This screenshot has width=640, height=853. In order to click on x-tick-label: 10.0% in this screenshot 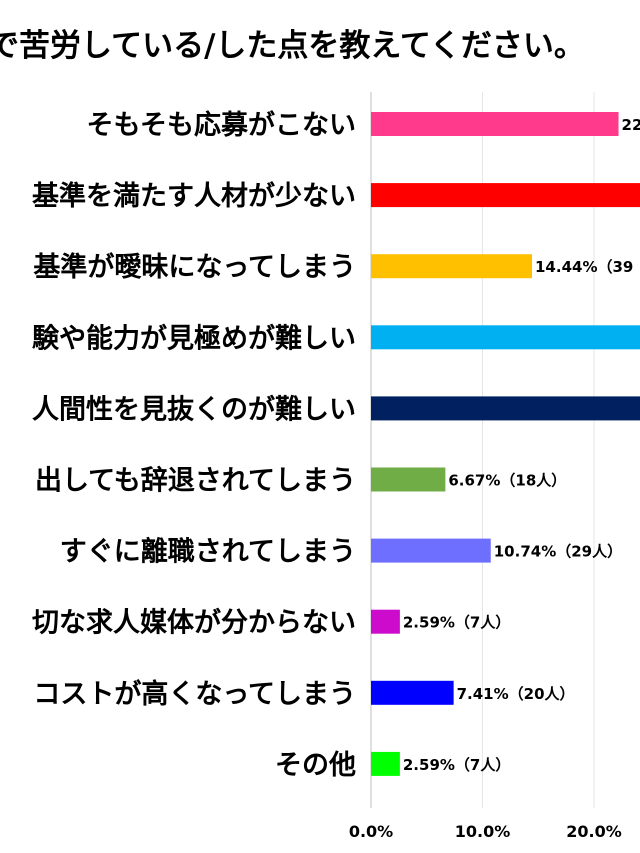, I will do `click(483, 831)`.